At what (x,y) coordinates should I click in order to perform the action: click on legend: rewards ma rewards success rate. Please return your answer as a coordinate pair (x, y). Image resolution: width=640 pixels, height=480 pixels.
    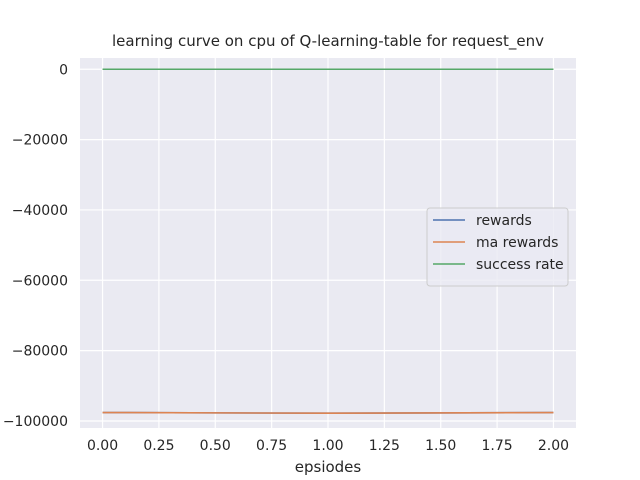
    Looking at the image, I should click on (497, 247).